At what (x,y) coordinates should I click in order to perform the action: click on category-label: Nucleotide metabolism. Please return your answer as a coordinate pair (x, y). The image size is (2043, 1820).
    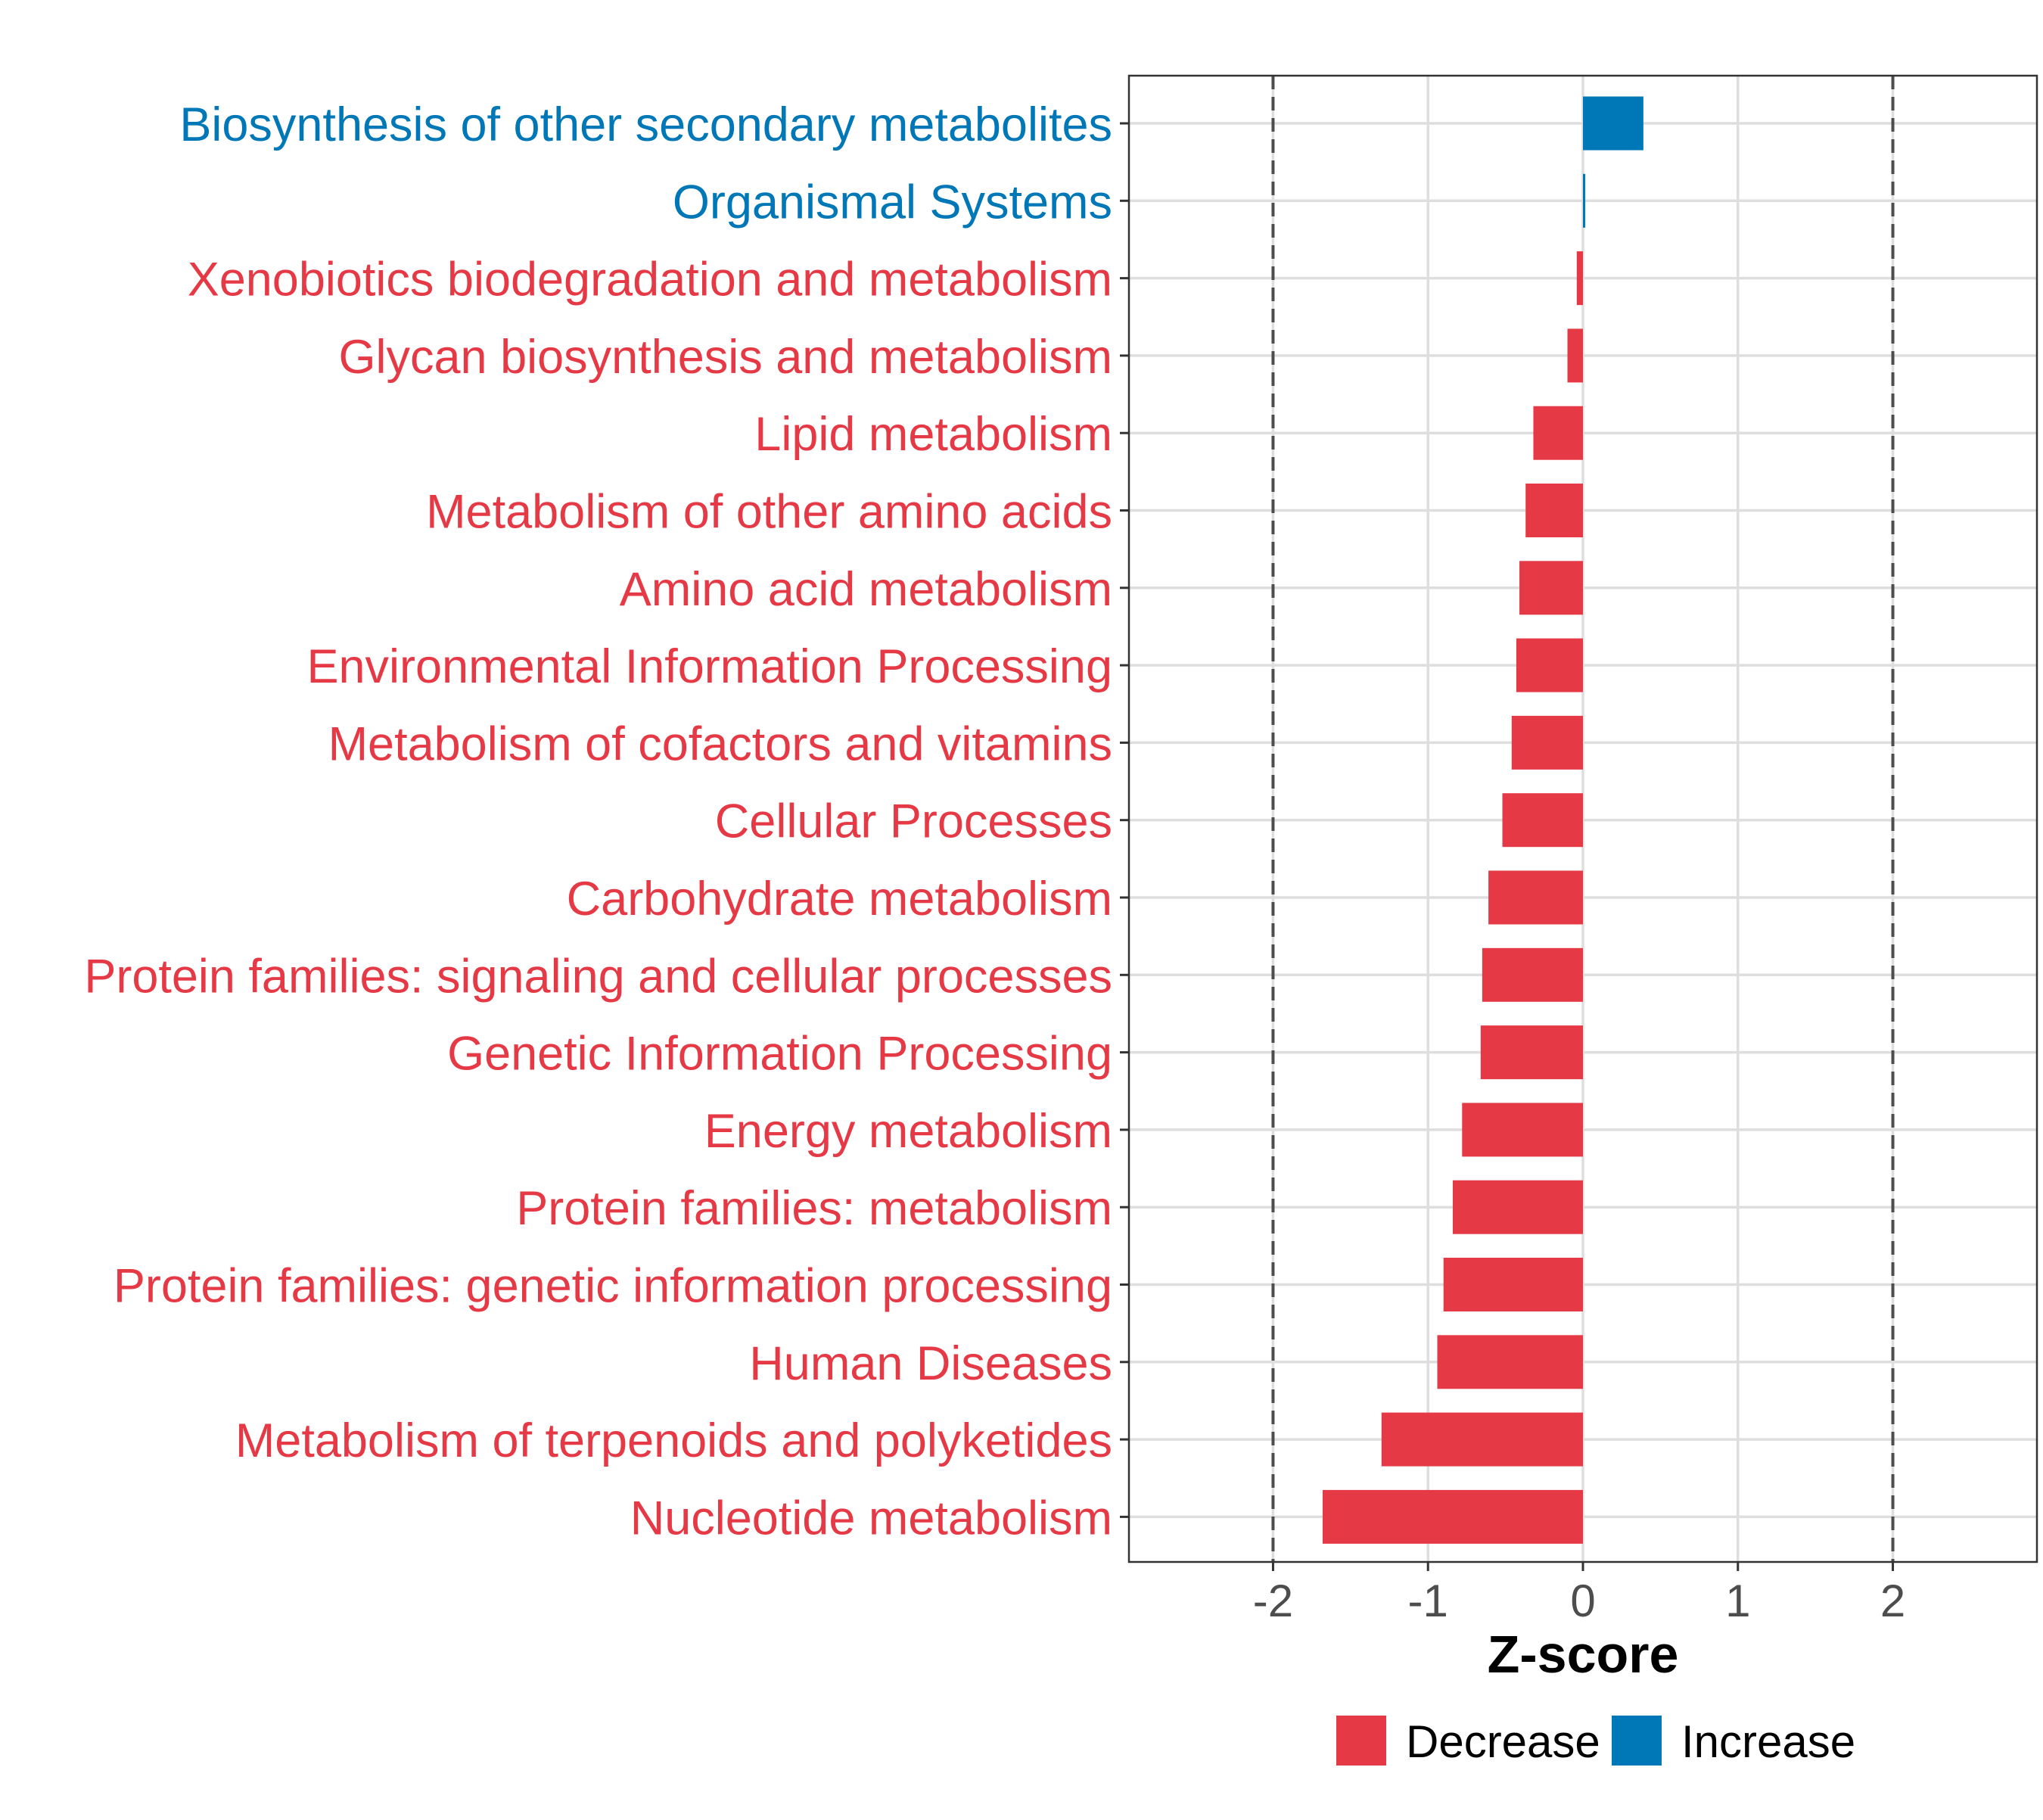
    Looking at the image, I should click on (871, 1519).